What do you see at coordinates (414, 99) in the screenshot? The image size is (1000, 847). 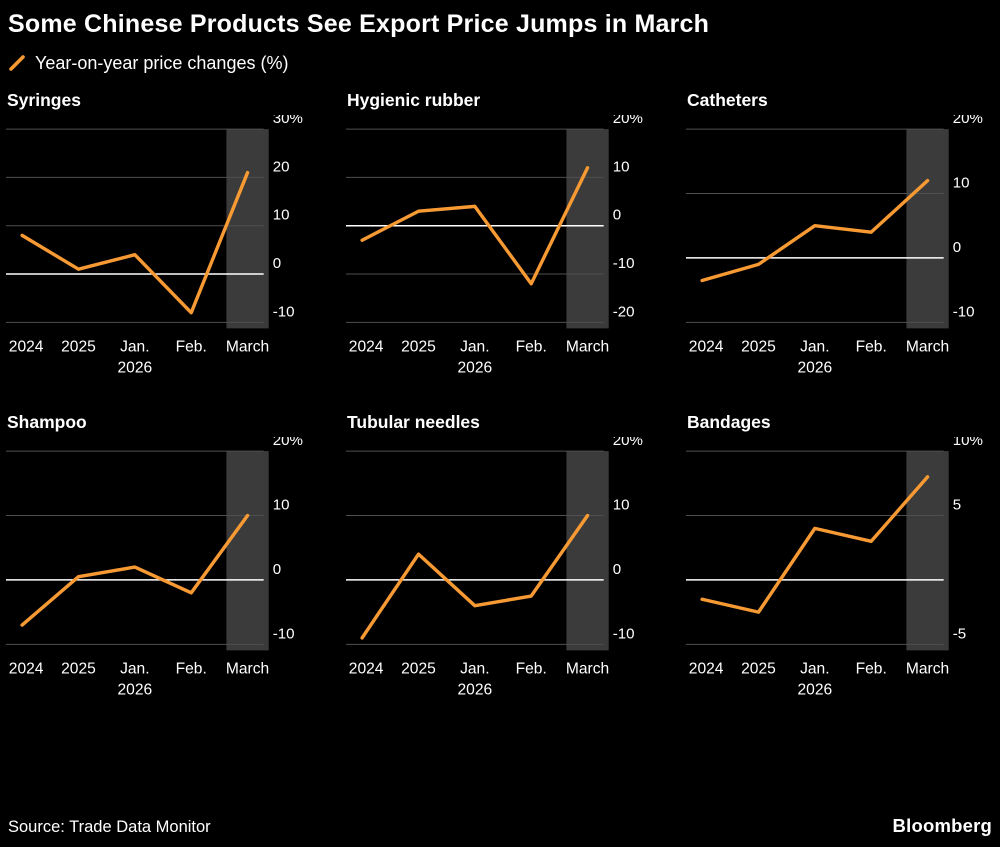 I see `chart-title: Hygienic rubber` at bounding box center [414, 99].